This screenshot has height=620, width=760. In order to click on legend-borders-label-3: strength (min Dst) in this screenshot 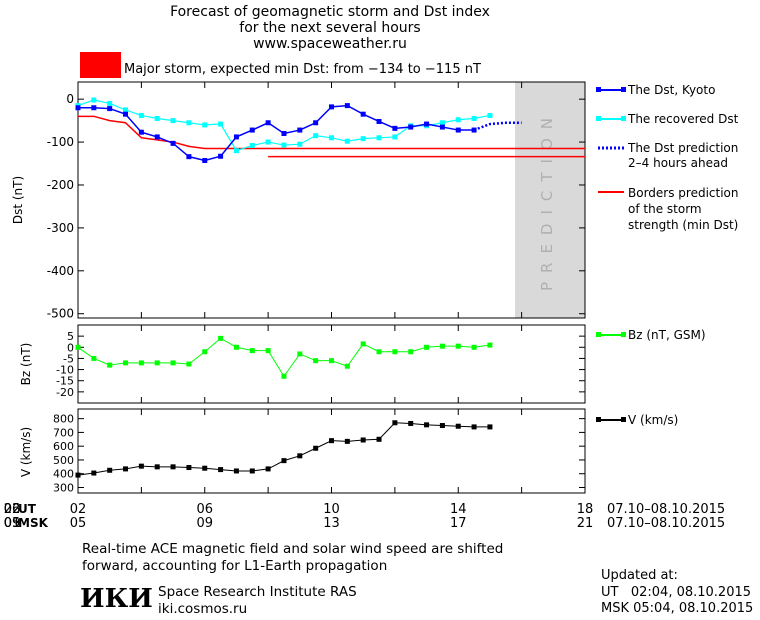, I will do `click(683, 225)`.